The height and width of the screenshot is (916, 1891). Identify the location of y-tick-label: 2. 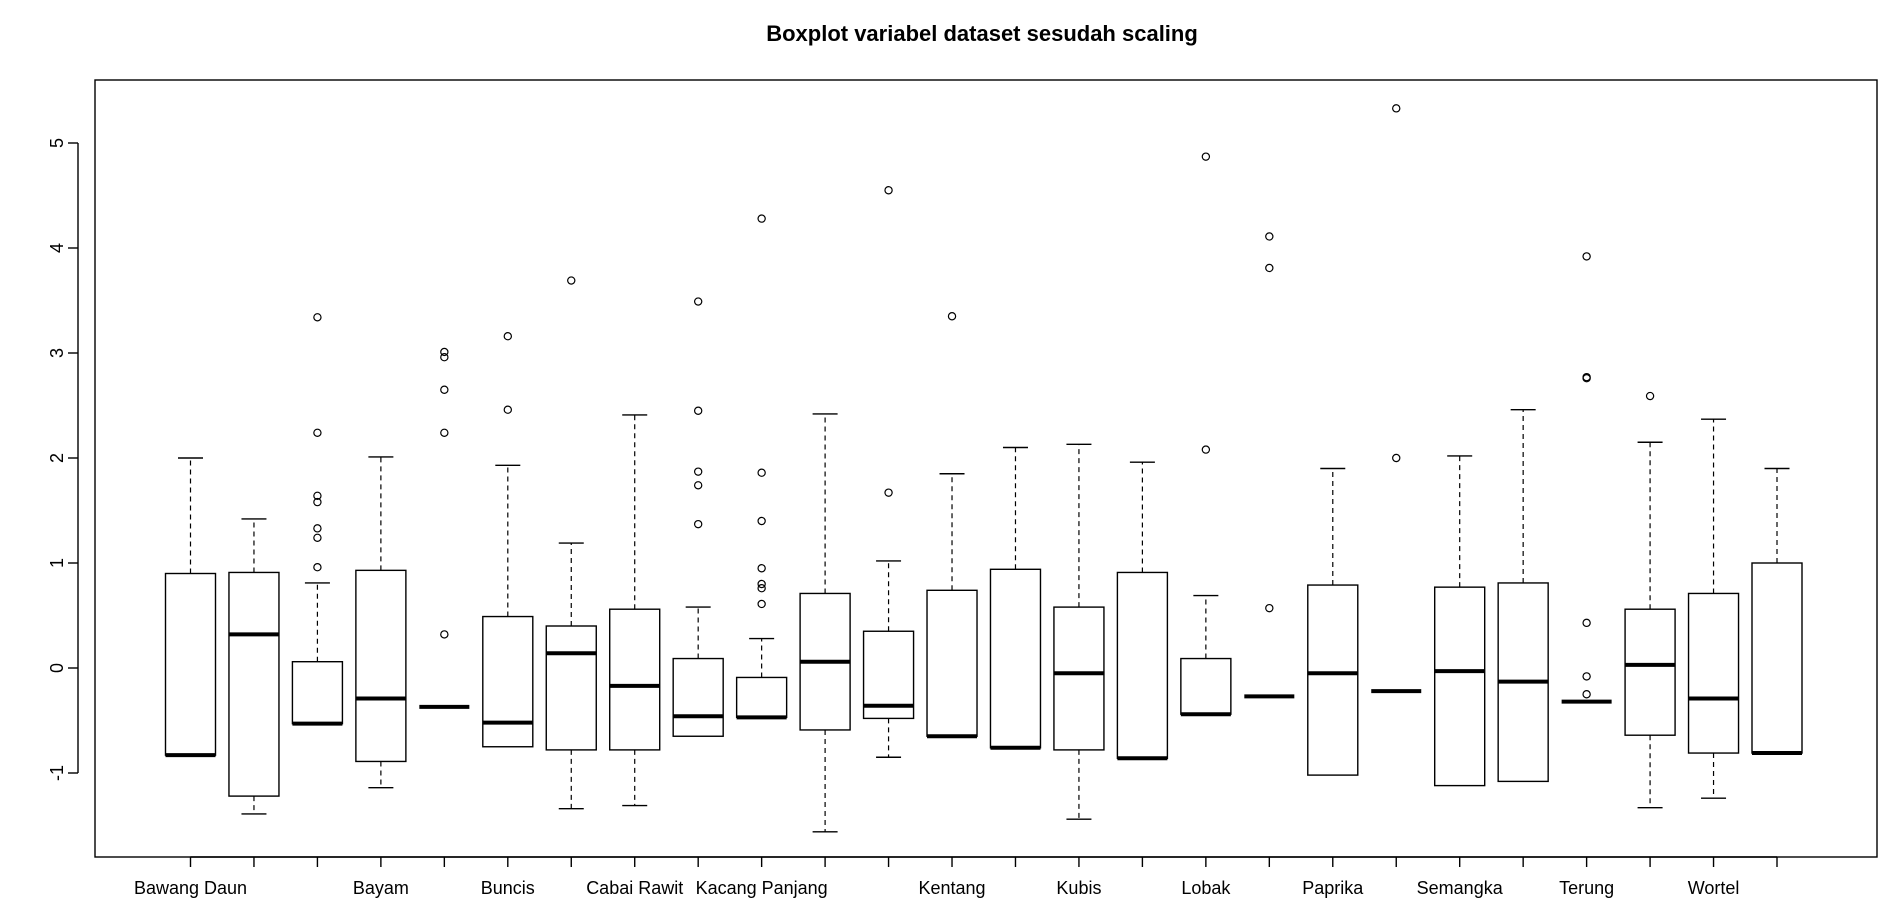
(57, 458).